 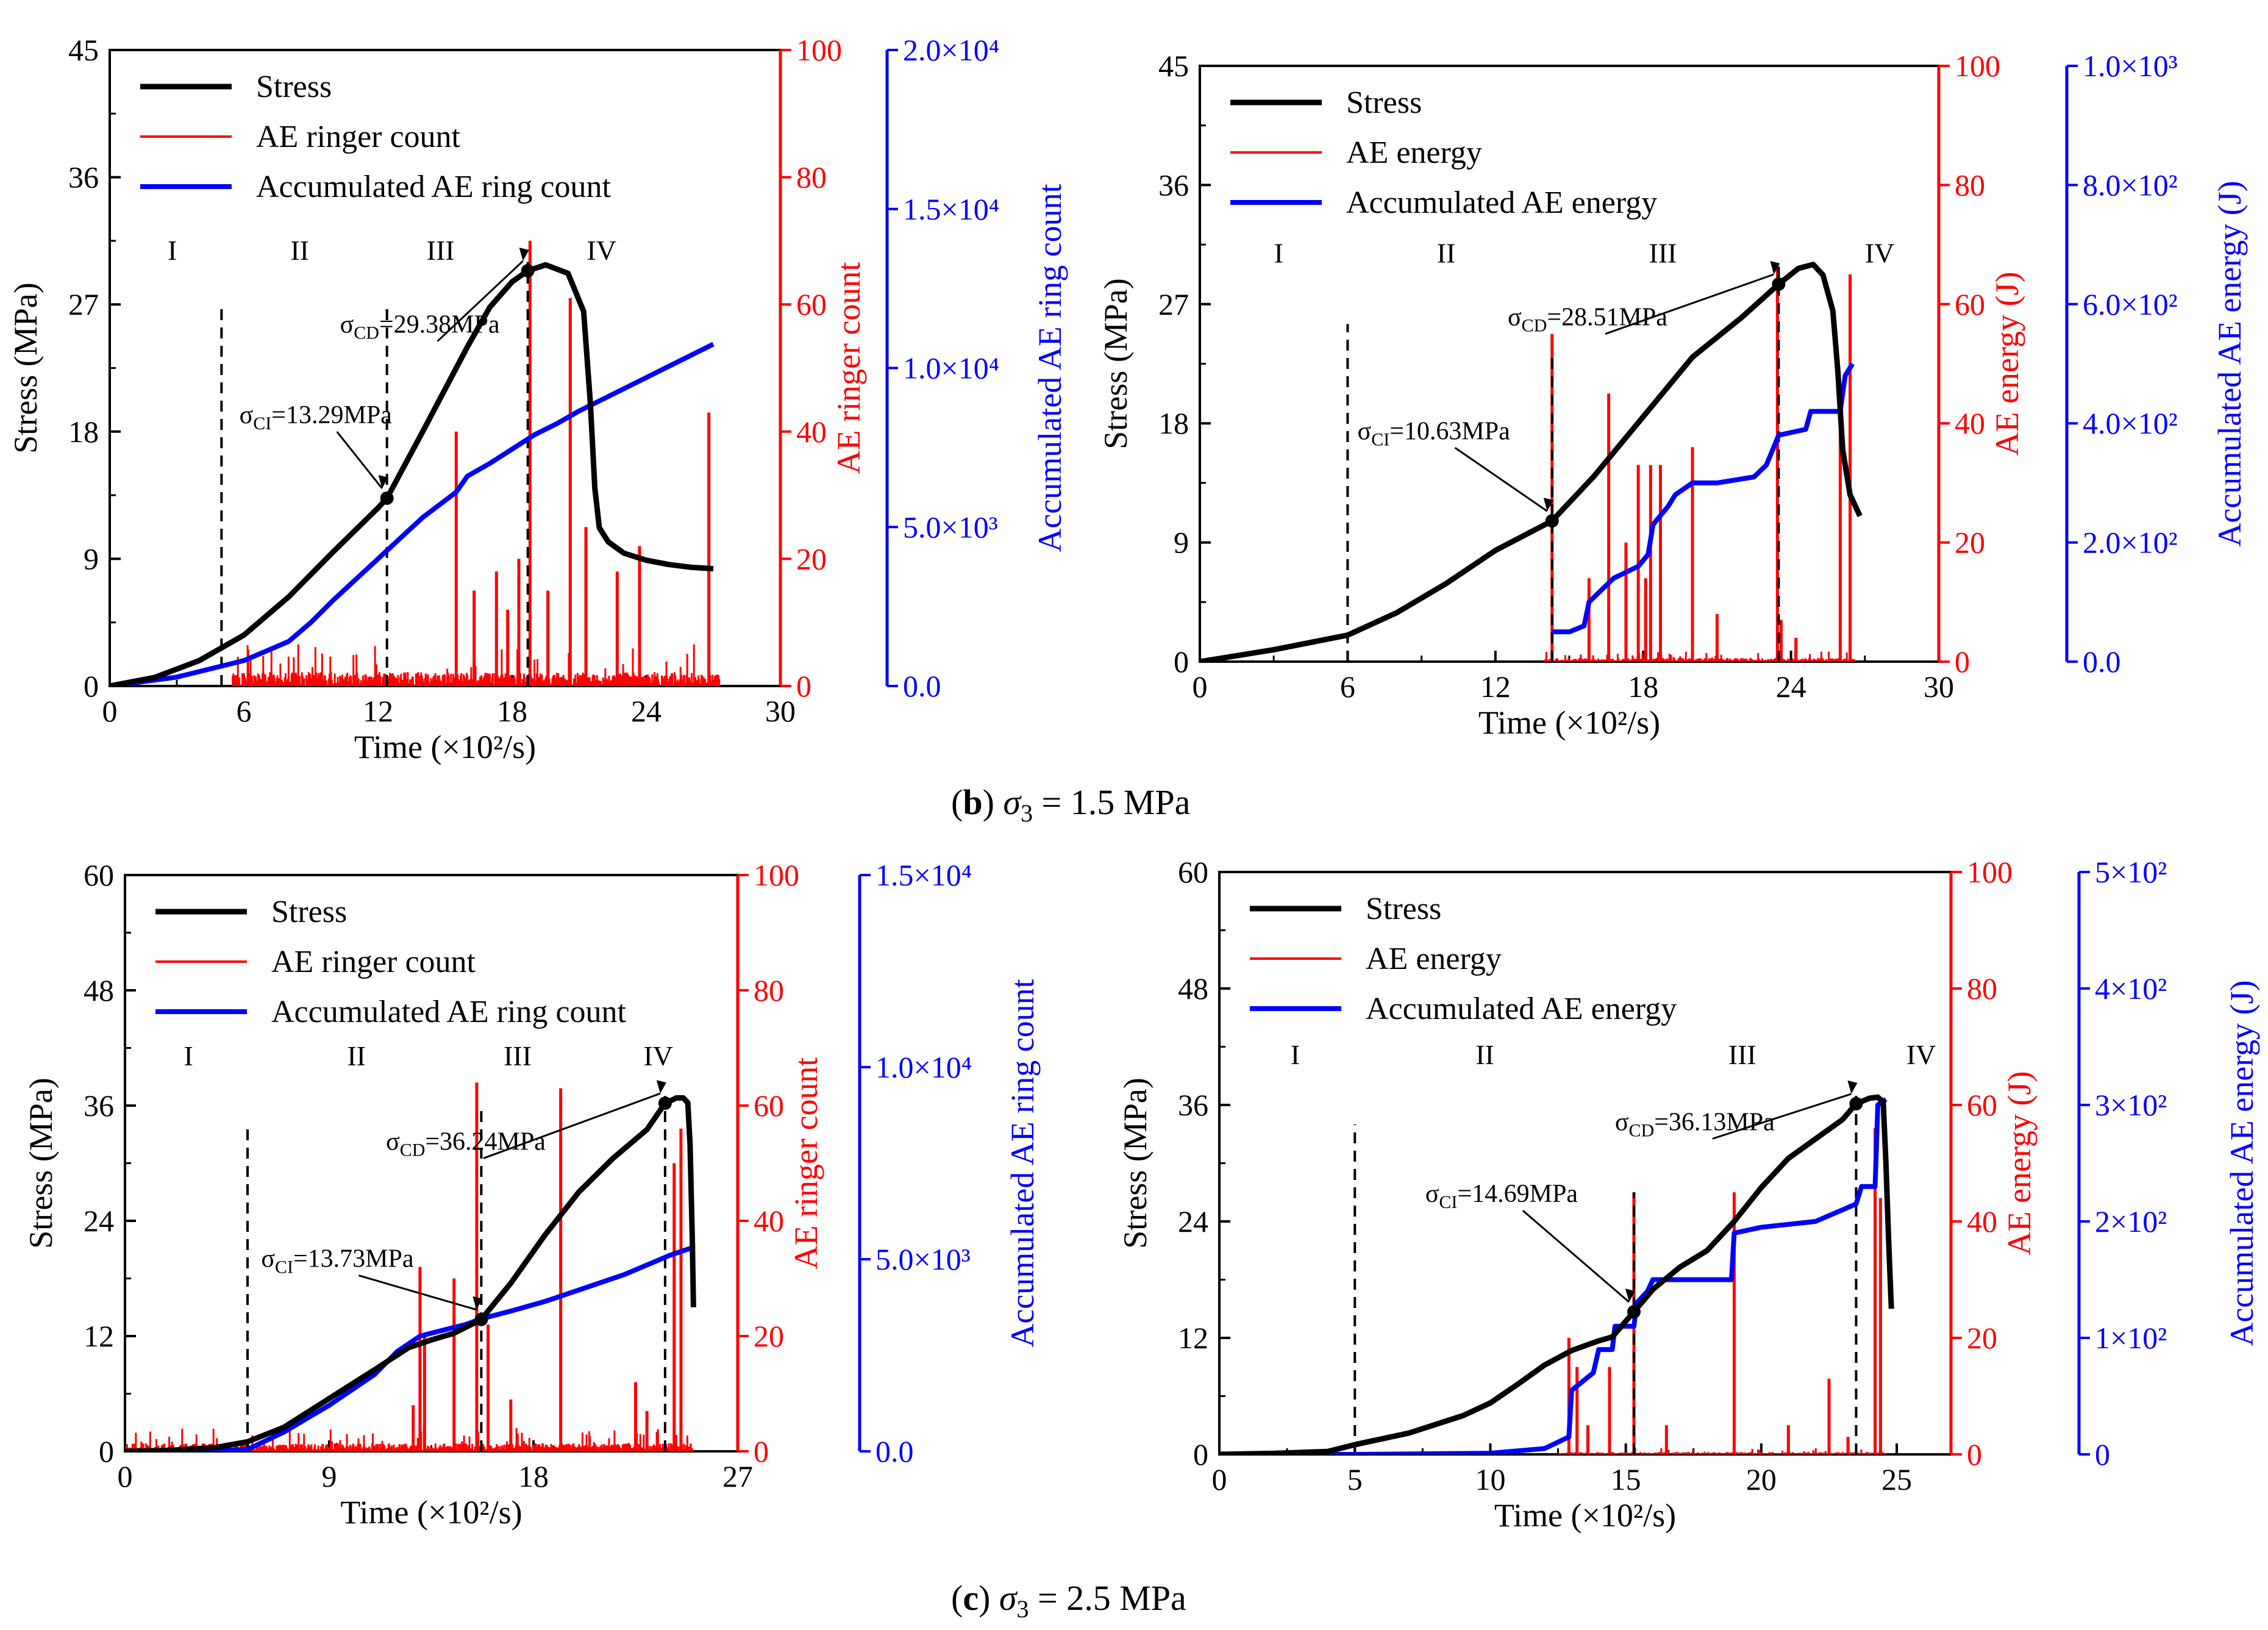 What do you see at coordinates (951, 50) in the screenshot?
I see `y-right-tick-label: 2.0×10⁴` at bounding box center [951, 50].